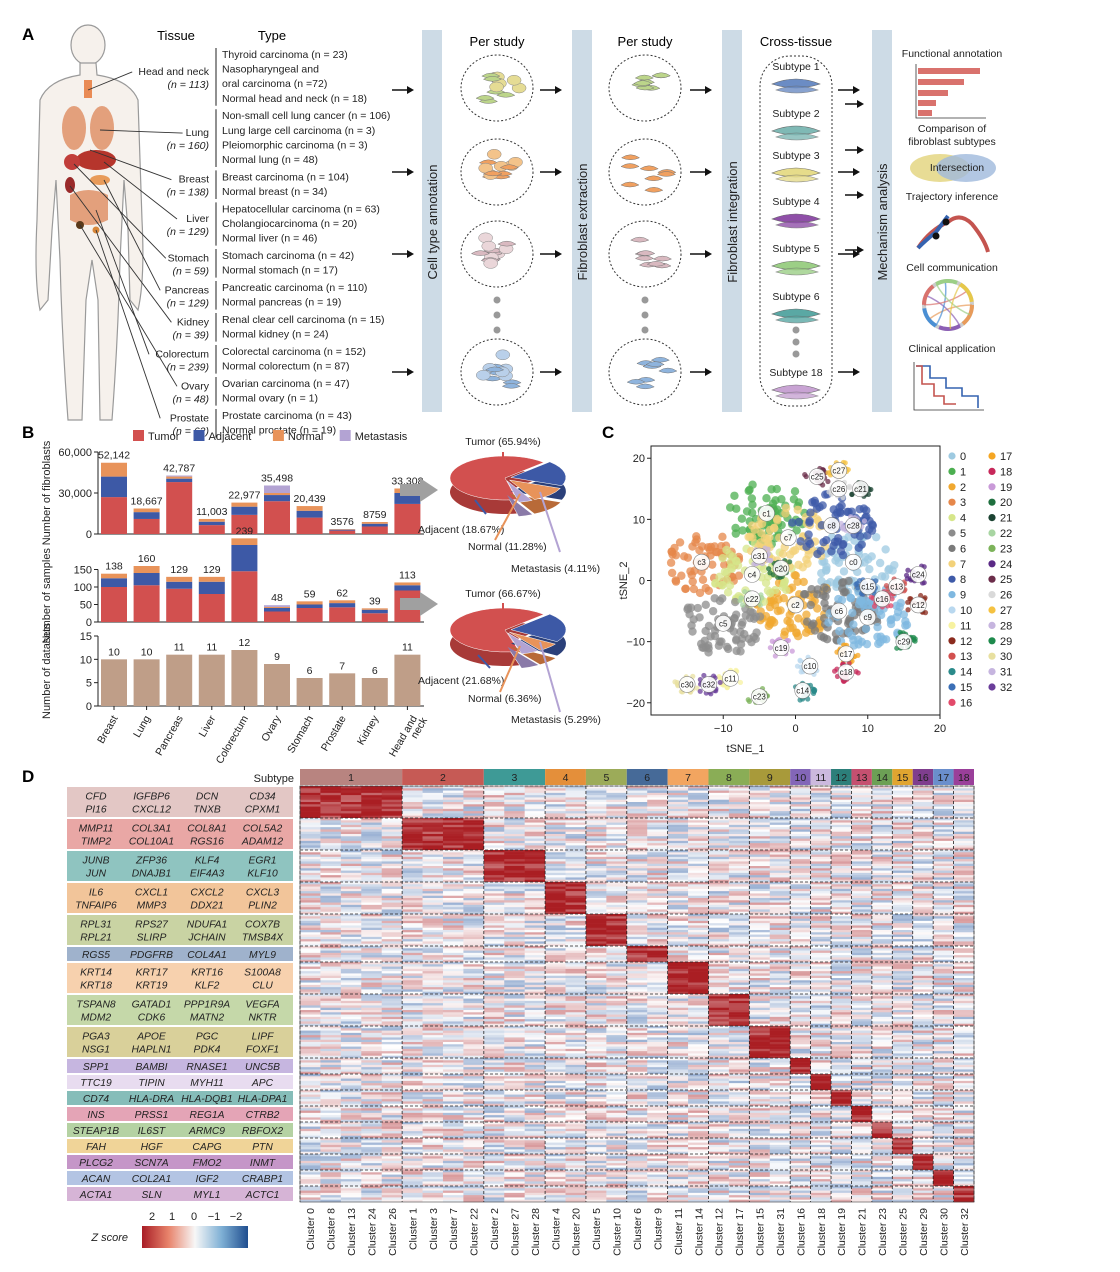 This screenshot has width=1120, height=1272. Describe the element at coordinates (515, 778) in the screenshot. I see `subtype-number: 3` at that location.